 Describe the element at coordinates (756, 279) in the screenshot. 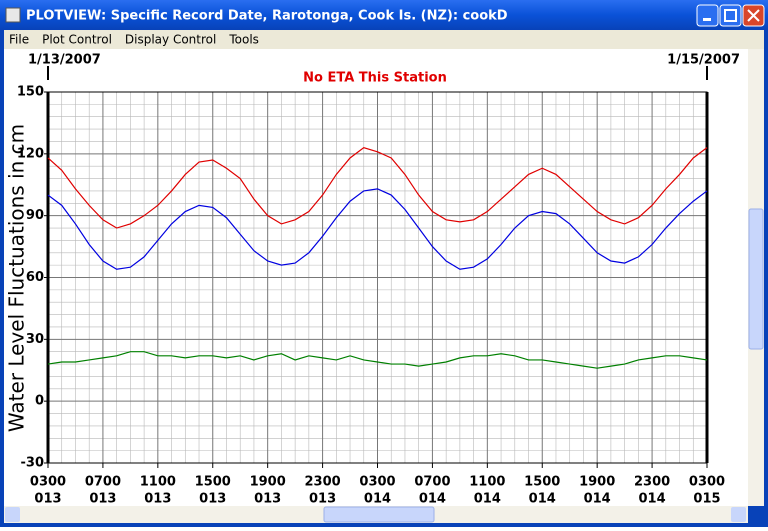

I see `vertical-scroll-thumb` at that location.